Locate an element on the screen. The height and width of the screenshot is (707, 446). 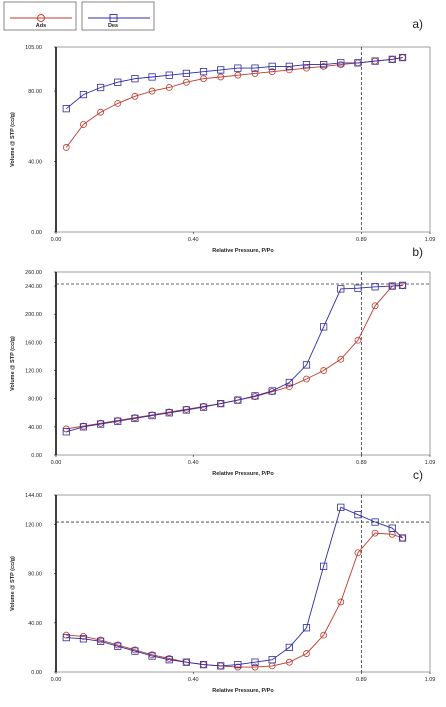
legend-des-marker is located at coordinates (113, 18).